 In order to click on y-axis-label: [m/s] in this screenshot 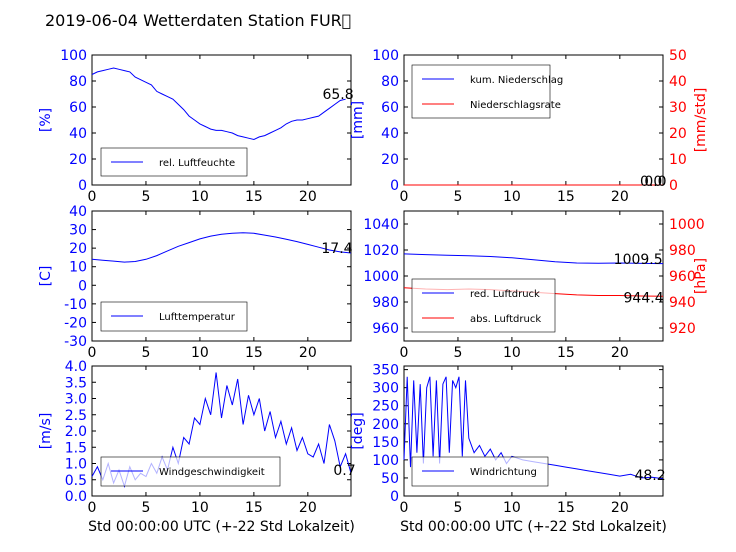, I will do `click(46, 431)`.